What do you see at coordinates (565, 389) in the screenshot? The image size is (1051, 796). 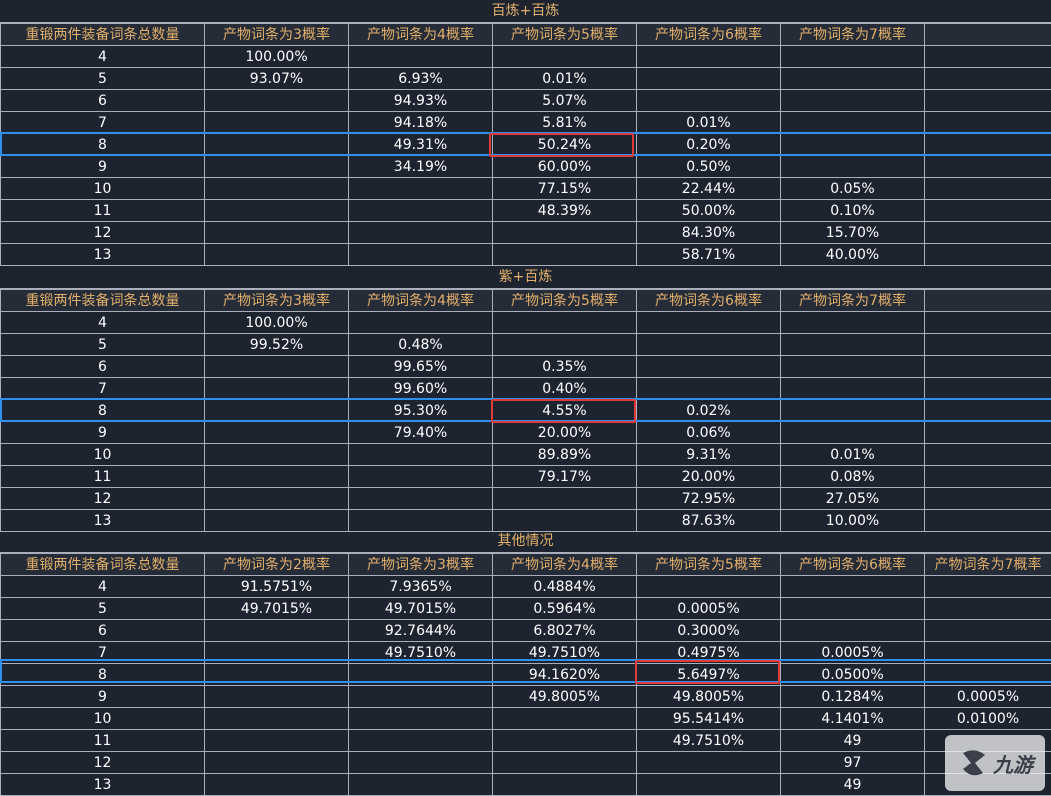 I see `probability-cell: 0.40%` at bounding box center [565, 389].